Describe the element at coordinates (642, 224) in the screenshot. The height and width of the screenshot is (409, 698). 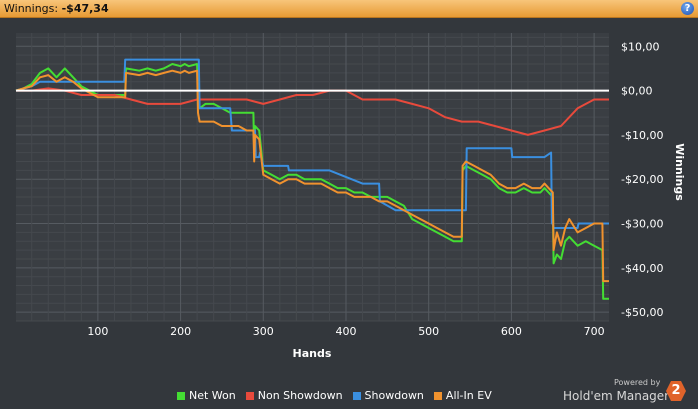
I see `y-tick-label: -$30,00` at that location.